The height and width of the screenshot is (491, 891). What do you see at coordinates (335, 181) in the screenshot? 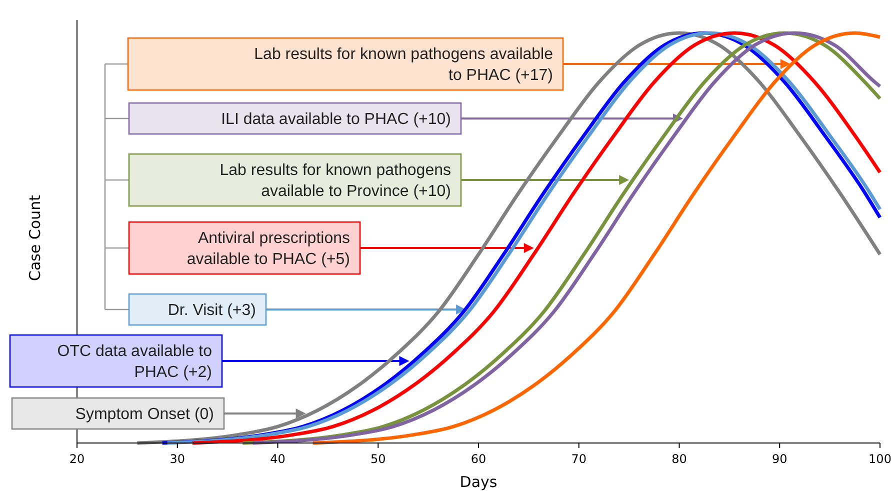
I see `text: Lab results for known pathogens available to Province (+10)` at bounding box center [335, 181].